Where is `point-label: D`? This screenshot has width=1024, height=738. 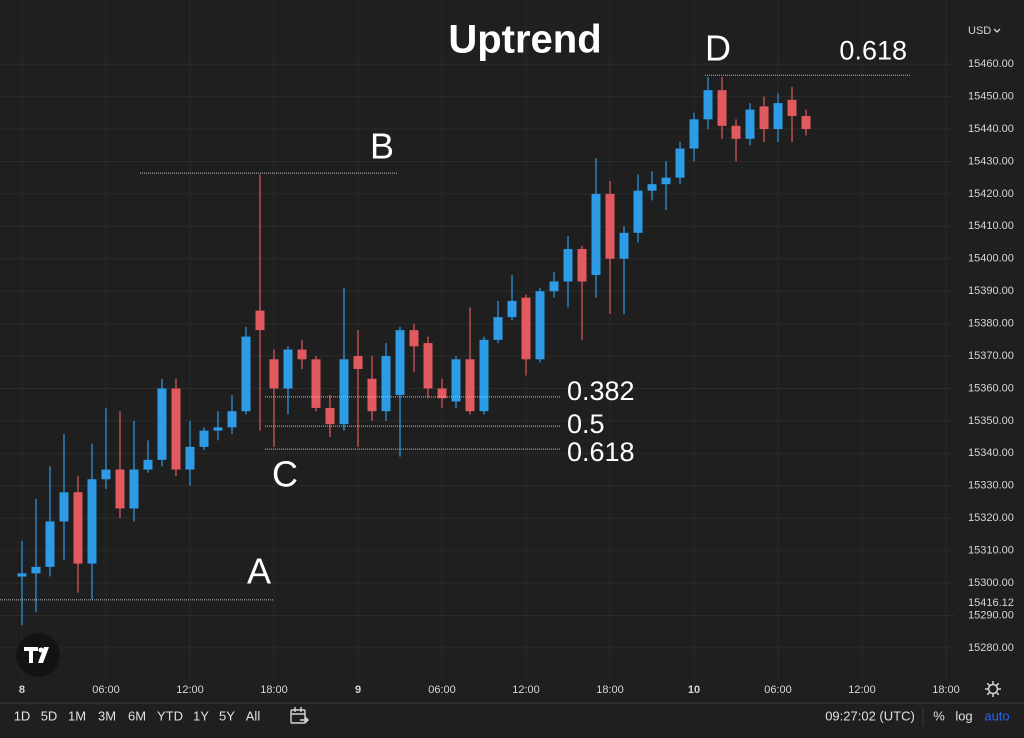 point-label: D is located at coordinates (718, 48).